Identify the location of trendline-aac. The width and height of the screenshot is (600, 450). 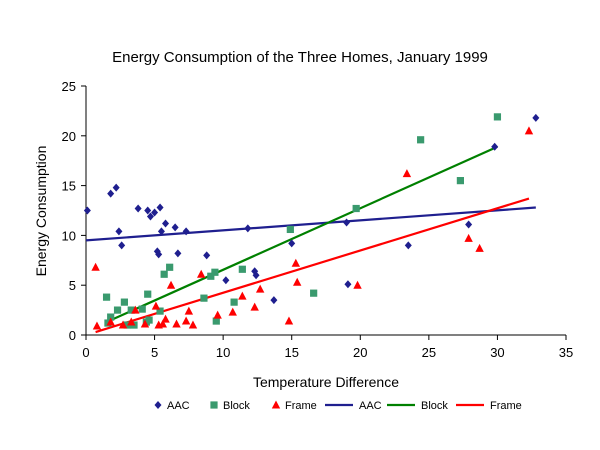
(310, 224).